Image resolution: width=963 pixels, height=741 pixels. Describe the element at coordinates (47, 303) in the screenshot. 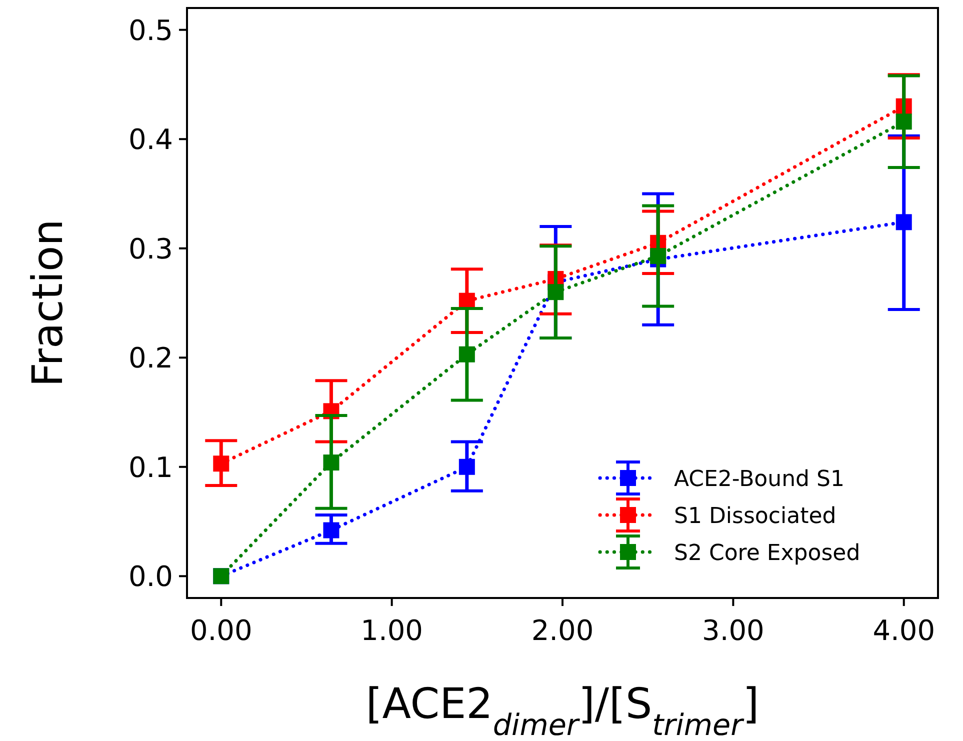

I see `y-axis-title: Fraction` at that location.